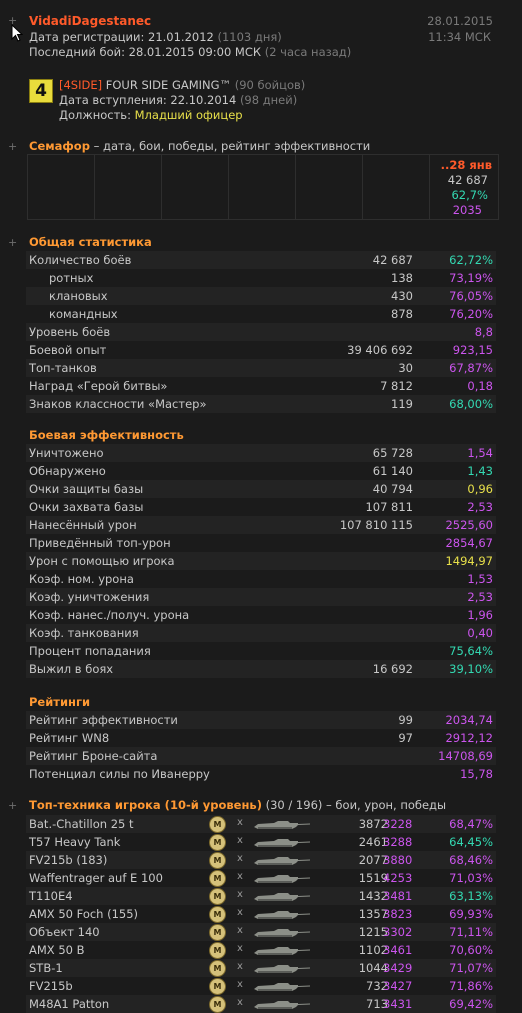 This screenshot has width=522, height=1013. I want to click on tank-damage: 3228, so click(398, 824).